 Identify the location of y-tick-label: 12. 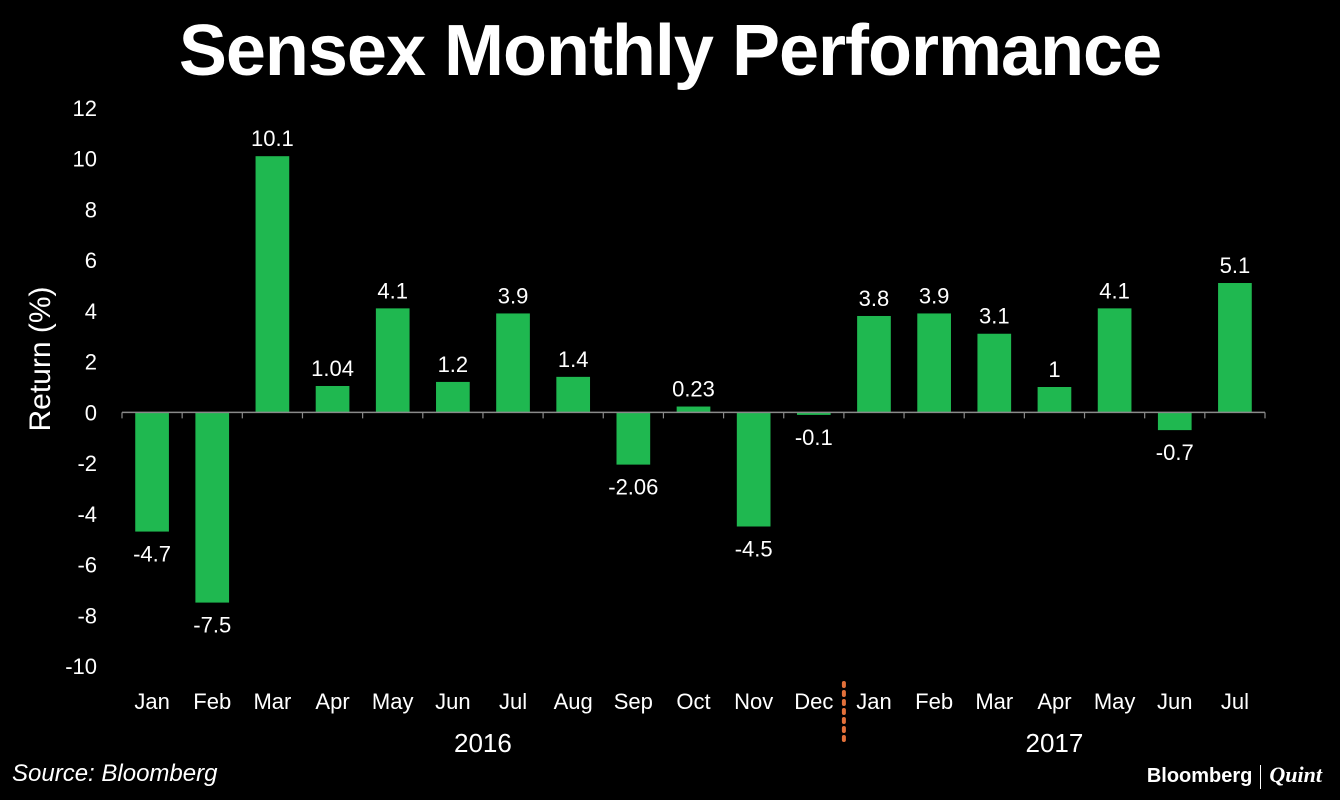
(85, 108).